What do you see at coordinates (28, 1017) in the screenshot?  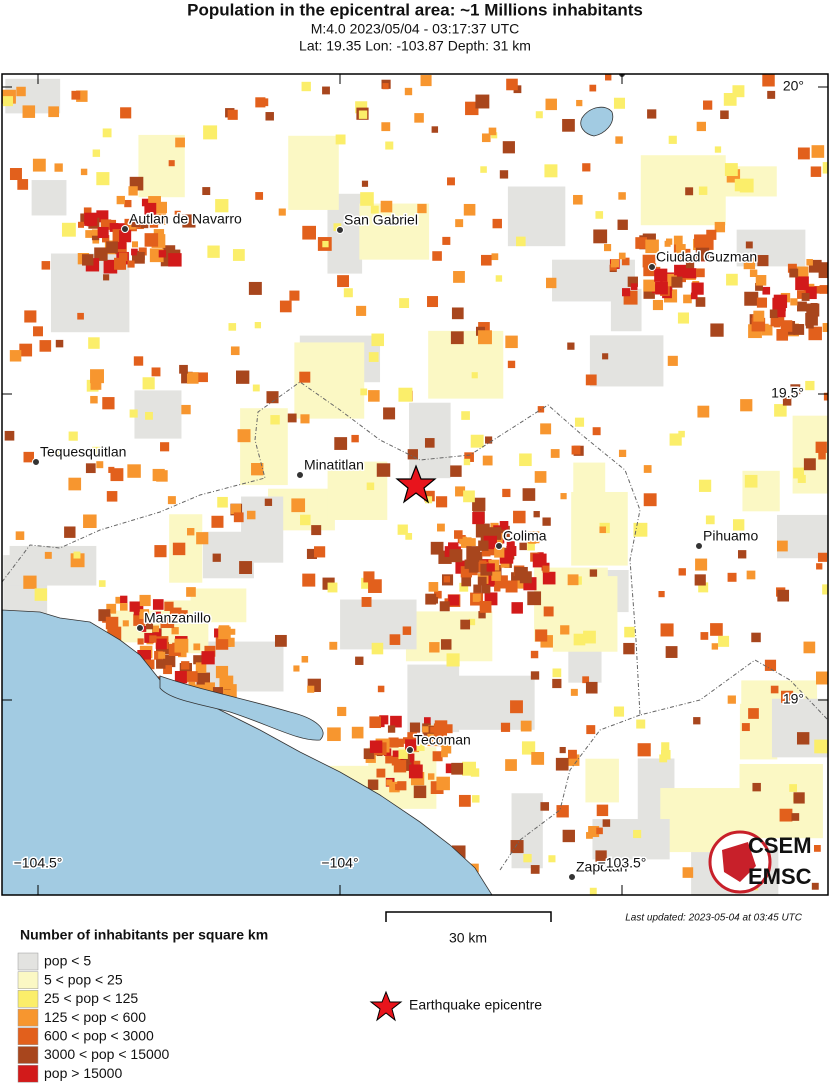 I see `legend-swatch` at bounding box center [28, 1017].